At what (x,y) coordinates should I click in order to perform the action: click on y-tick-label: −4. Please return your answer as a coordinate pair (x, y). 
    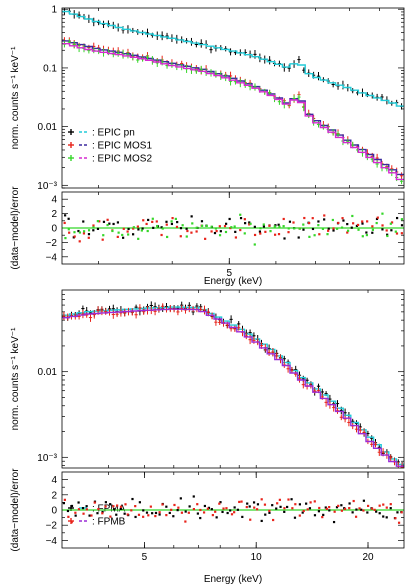
    Looking at the image, I should click on (52, 257).